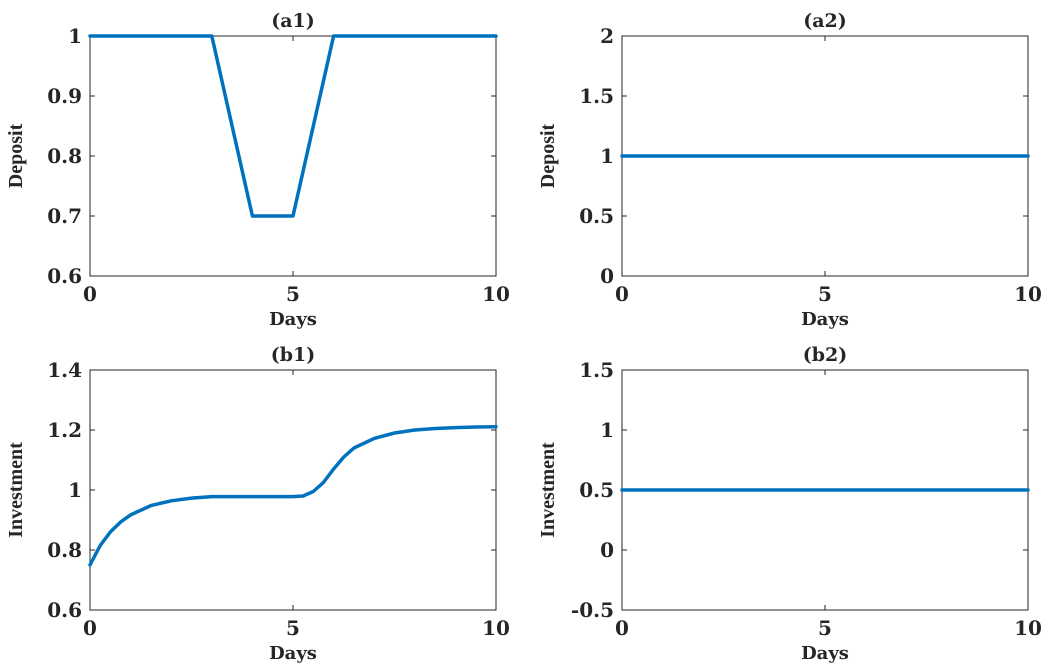  I want to click on y-tick-label: 1.4, so click(64, 370).